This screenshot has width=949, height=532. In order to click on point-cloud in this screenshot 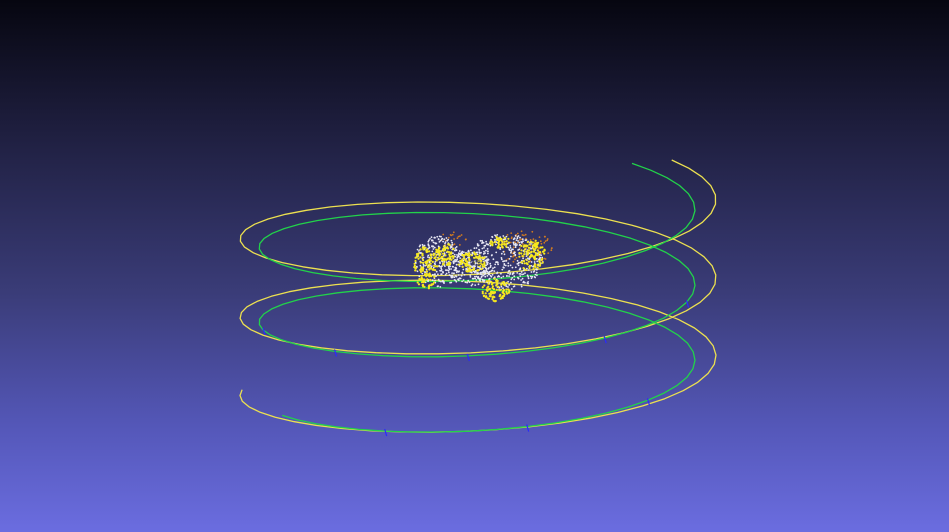, I will do `click(483, 266)`.